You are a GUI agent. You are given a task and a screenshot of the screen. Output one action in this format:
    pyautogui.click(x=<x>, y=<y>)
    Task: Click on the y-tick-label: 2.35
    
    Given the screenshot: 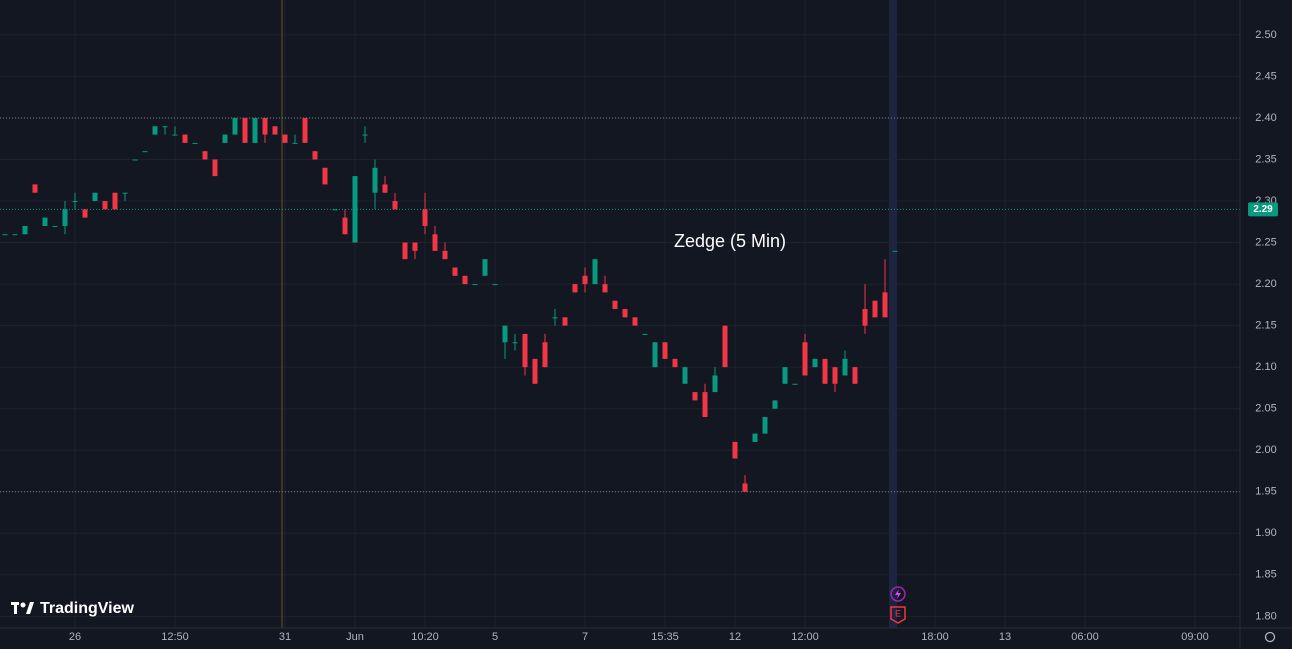 What is the action you would take?
    pyautogui.click(x=1265, y=159)
    